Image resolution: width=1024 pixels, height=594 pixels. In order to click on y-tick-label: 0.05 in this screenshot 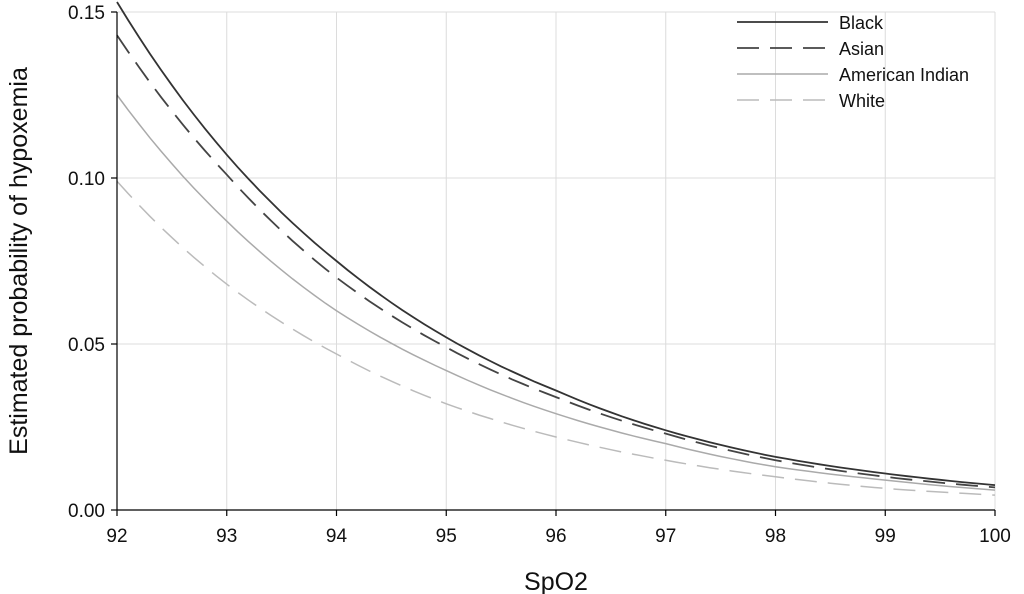, I will do `click(86, 345)`.